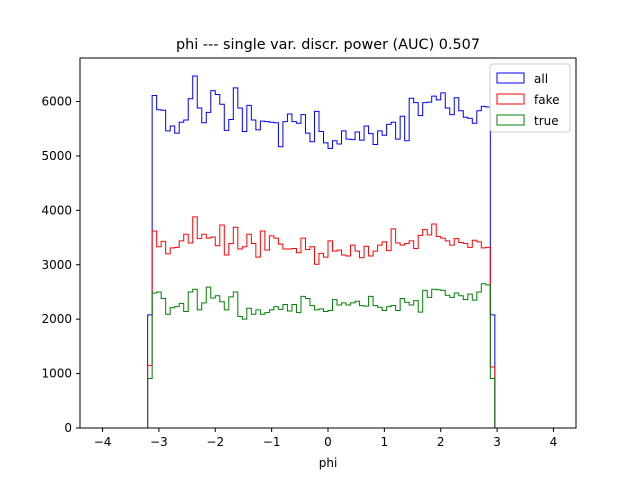  I want to click on legend-swatch-fake, so click(510, 99).